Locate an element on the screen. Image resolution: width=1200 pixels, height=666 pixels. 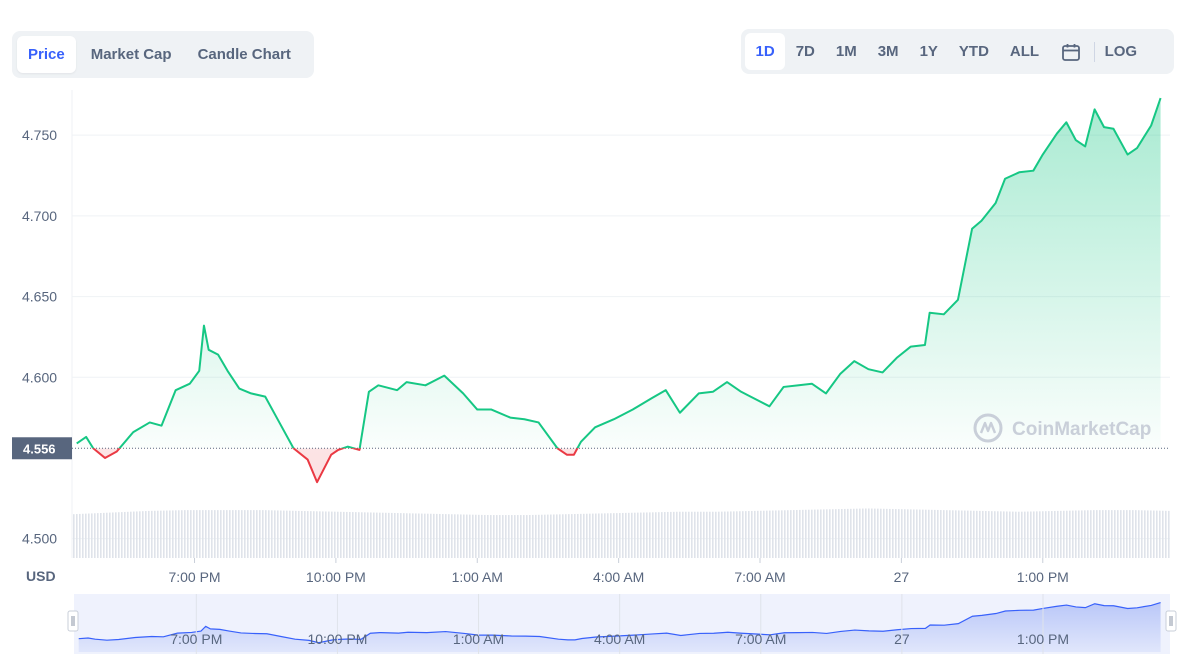
volume-bars is located at coordinates (621, 533).